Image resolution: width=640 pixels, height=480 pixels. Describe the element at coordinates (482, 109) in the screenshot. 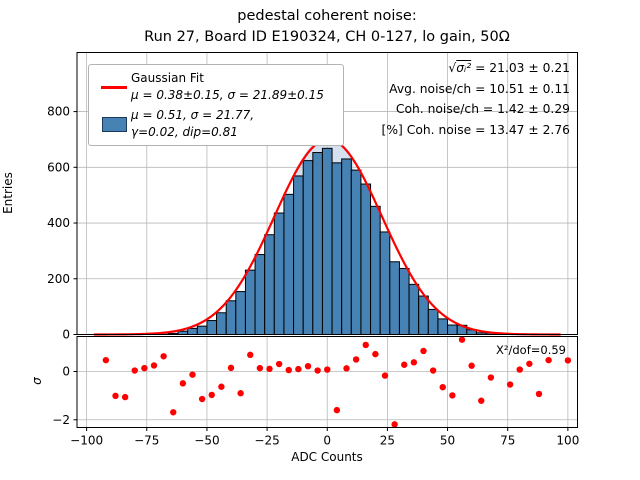

I see `stat-coh-noise: Coh. noise/ch = 1.42 ± 0.29` at that location.